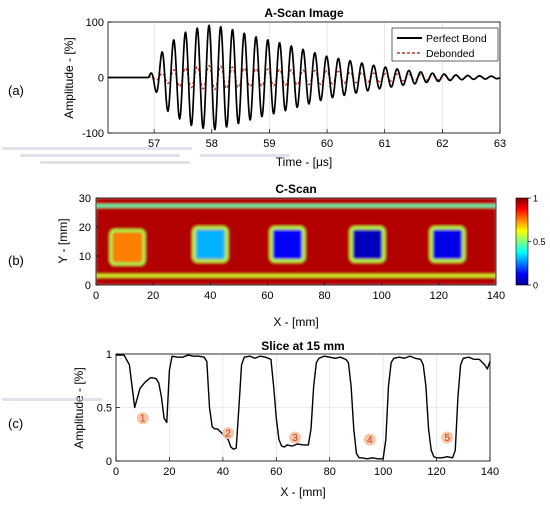 This screenshot has width=550, height=510. I want to click on c-scan-ytick-label: 20, so click(85, 228).